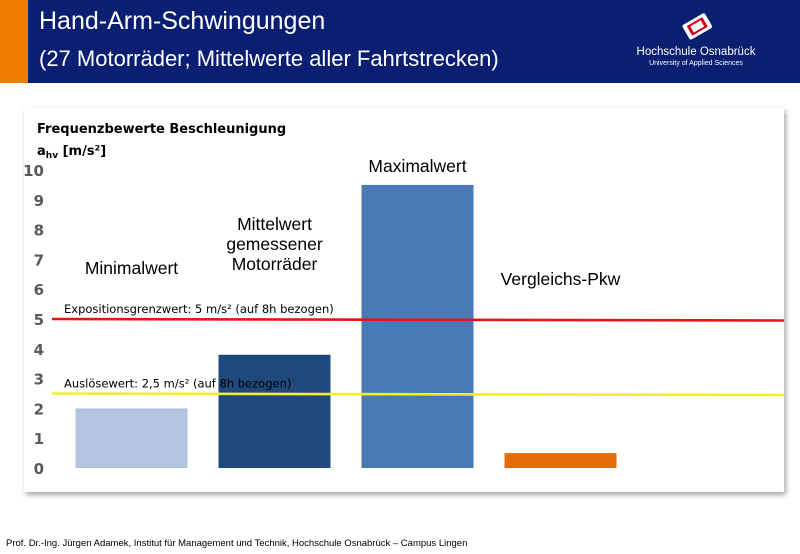 This screenshot has height=554, width=800. Describe the element at coordinates (400, 41) in the screenshot. I see `header-bar` at that location.